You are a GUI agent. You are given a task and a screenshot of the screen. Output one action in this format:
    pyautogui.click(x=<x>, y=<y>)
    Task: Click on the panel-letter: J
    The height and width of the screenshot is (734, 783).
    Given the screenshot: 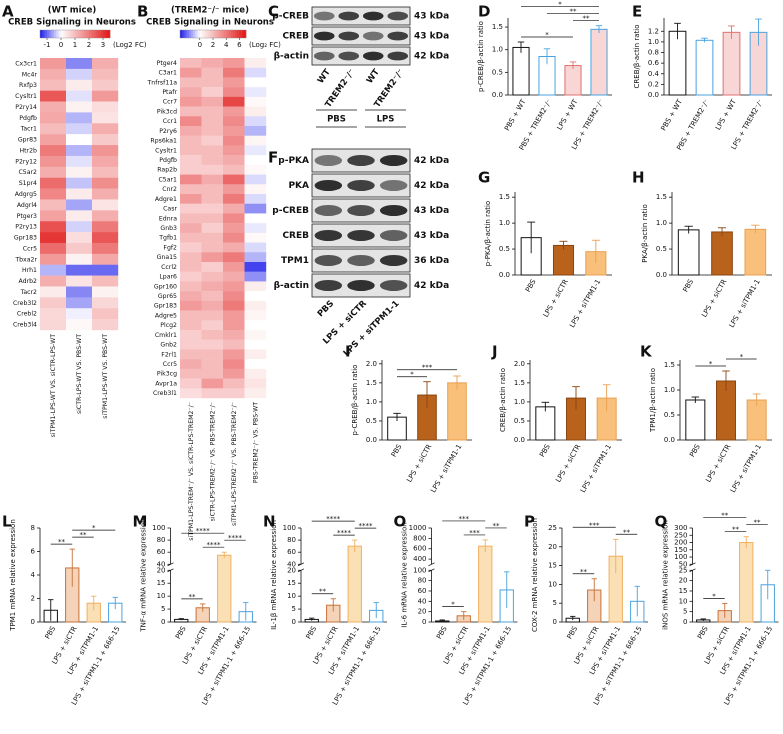 What is the action you would take?
    pyautogui.click(x=494, y=352)
    